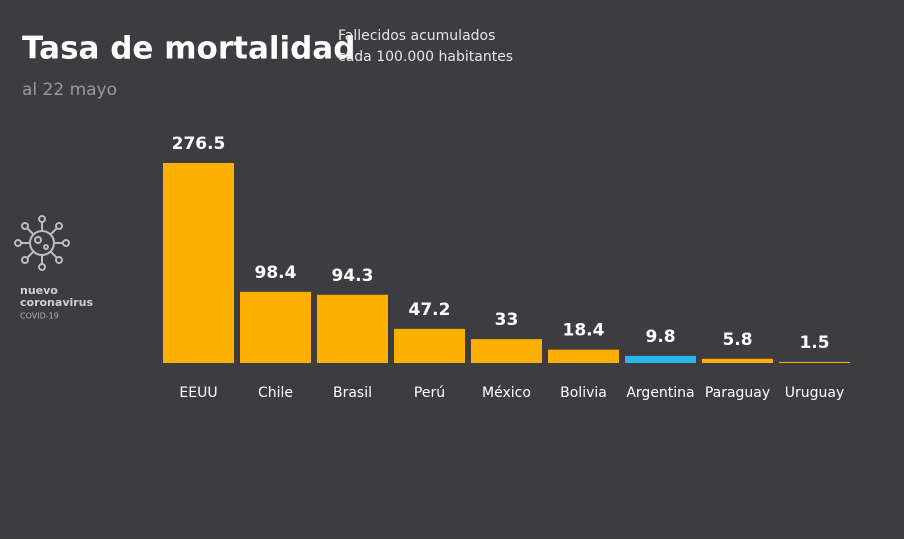  I want to click on x-tick-label: Bolivia, so click(583, 393).